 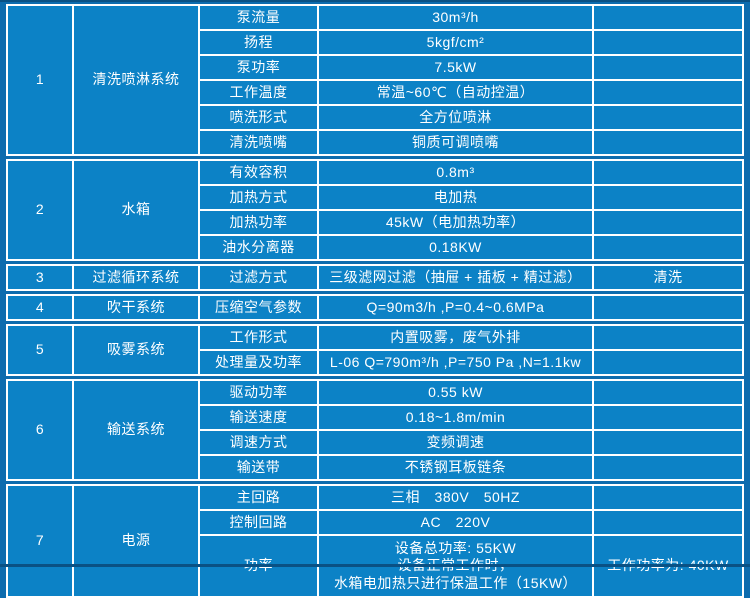 What do you see at coordinates (455, 522) in the screenshot?
I see `value-cell: AC 220V` at bounding box center [455, 522].